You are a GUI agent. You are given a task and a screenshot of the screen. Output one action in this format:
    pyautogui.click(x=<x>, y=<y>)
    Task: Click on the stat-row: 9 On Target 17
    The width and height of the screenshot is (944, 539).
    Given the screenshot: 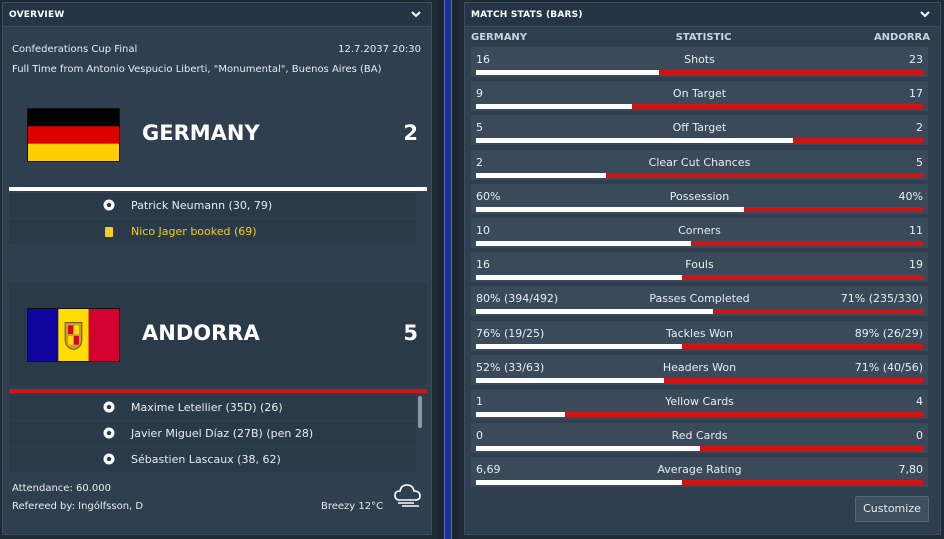 What is the action you would take?
    pyautogui.click(x=699, y=96)
    